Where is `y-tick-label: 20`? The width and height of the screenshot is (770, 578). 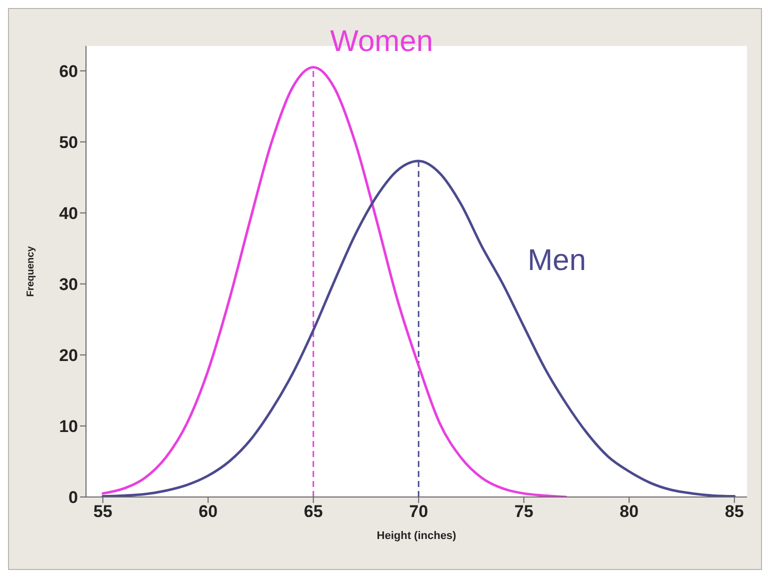
y-tick-label: 20 is located at coordinates (68, 355).